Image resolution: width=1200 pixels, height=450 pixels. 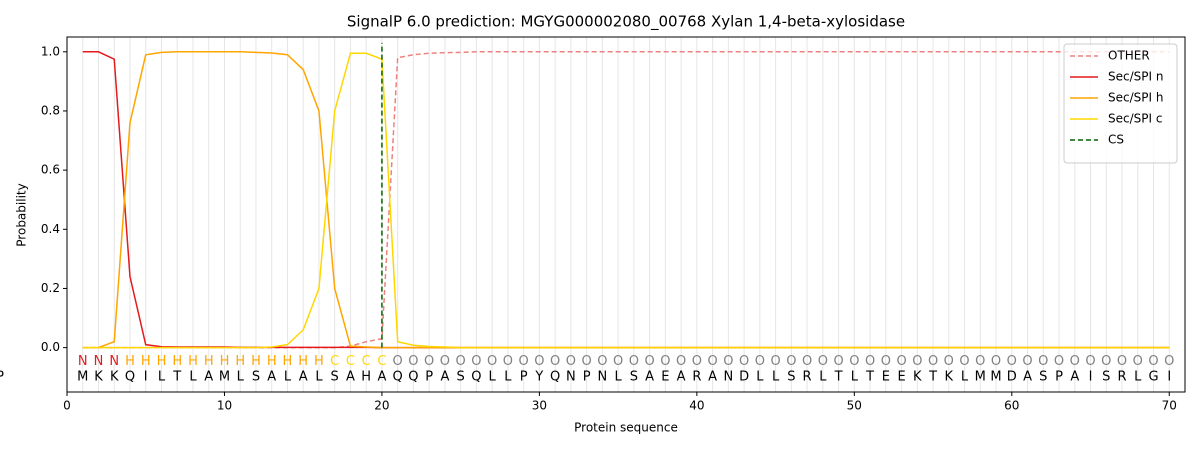 What do you see at coordinates (381, 406) in the screenshot?
I see `x-tick-label: 20` at bounding box center [381, 406].